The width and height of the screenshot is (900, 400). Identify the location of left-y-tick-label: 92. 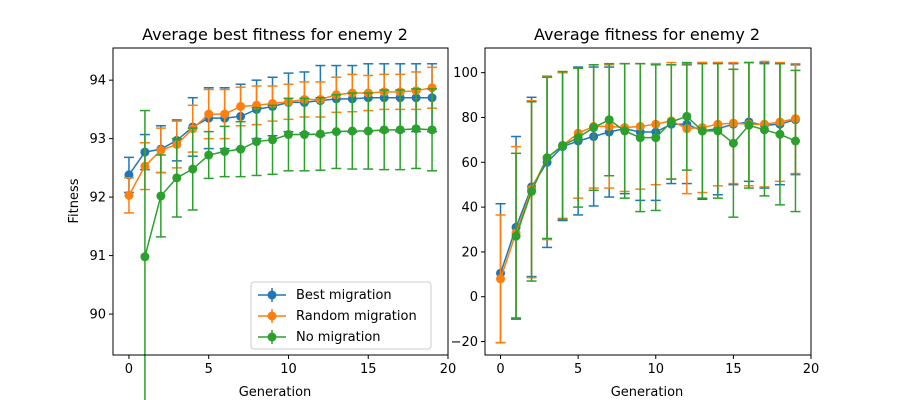
(97, 198).